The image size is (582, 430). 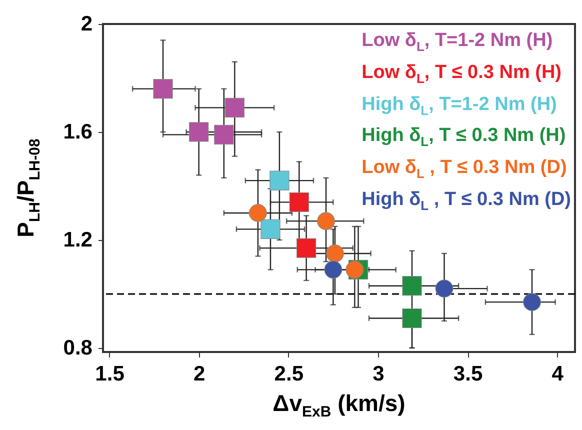 I want to click on text: High δ$_{L}$, T ≤ 0.3 Nm (H), so click(x=464, y=138).